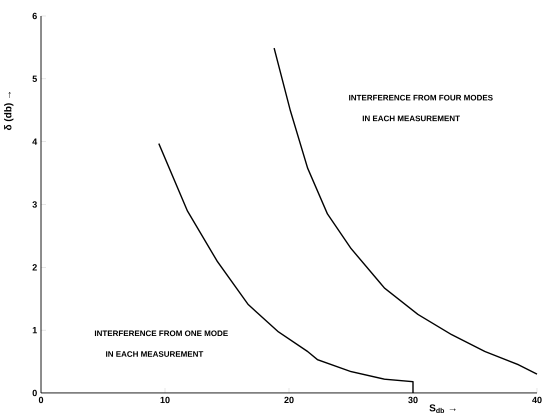 Image resolution: width=547 pixels, height=415 pixels. Describe the element at coordinates (34, 16) in the screenshot. I see `y-tick-label: 6` at that location.